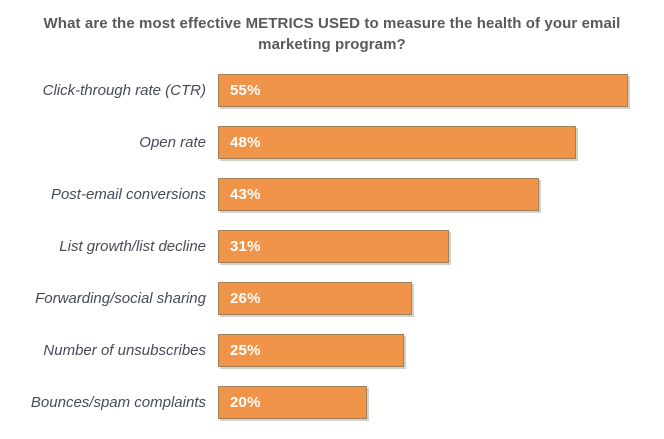 The width and height of the screenshot is (664, 439). What do you see at coordinates (120, 298) in the screenshot?
I see `category-label: Forwarding/social sharing` at bounding box center [120, 298].